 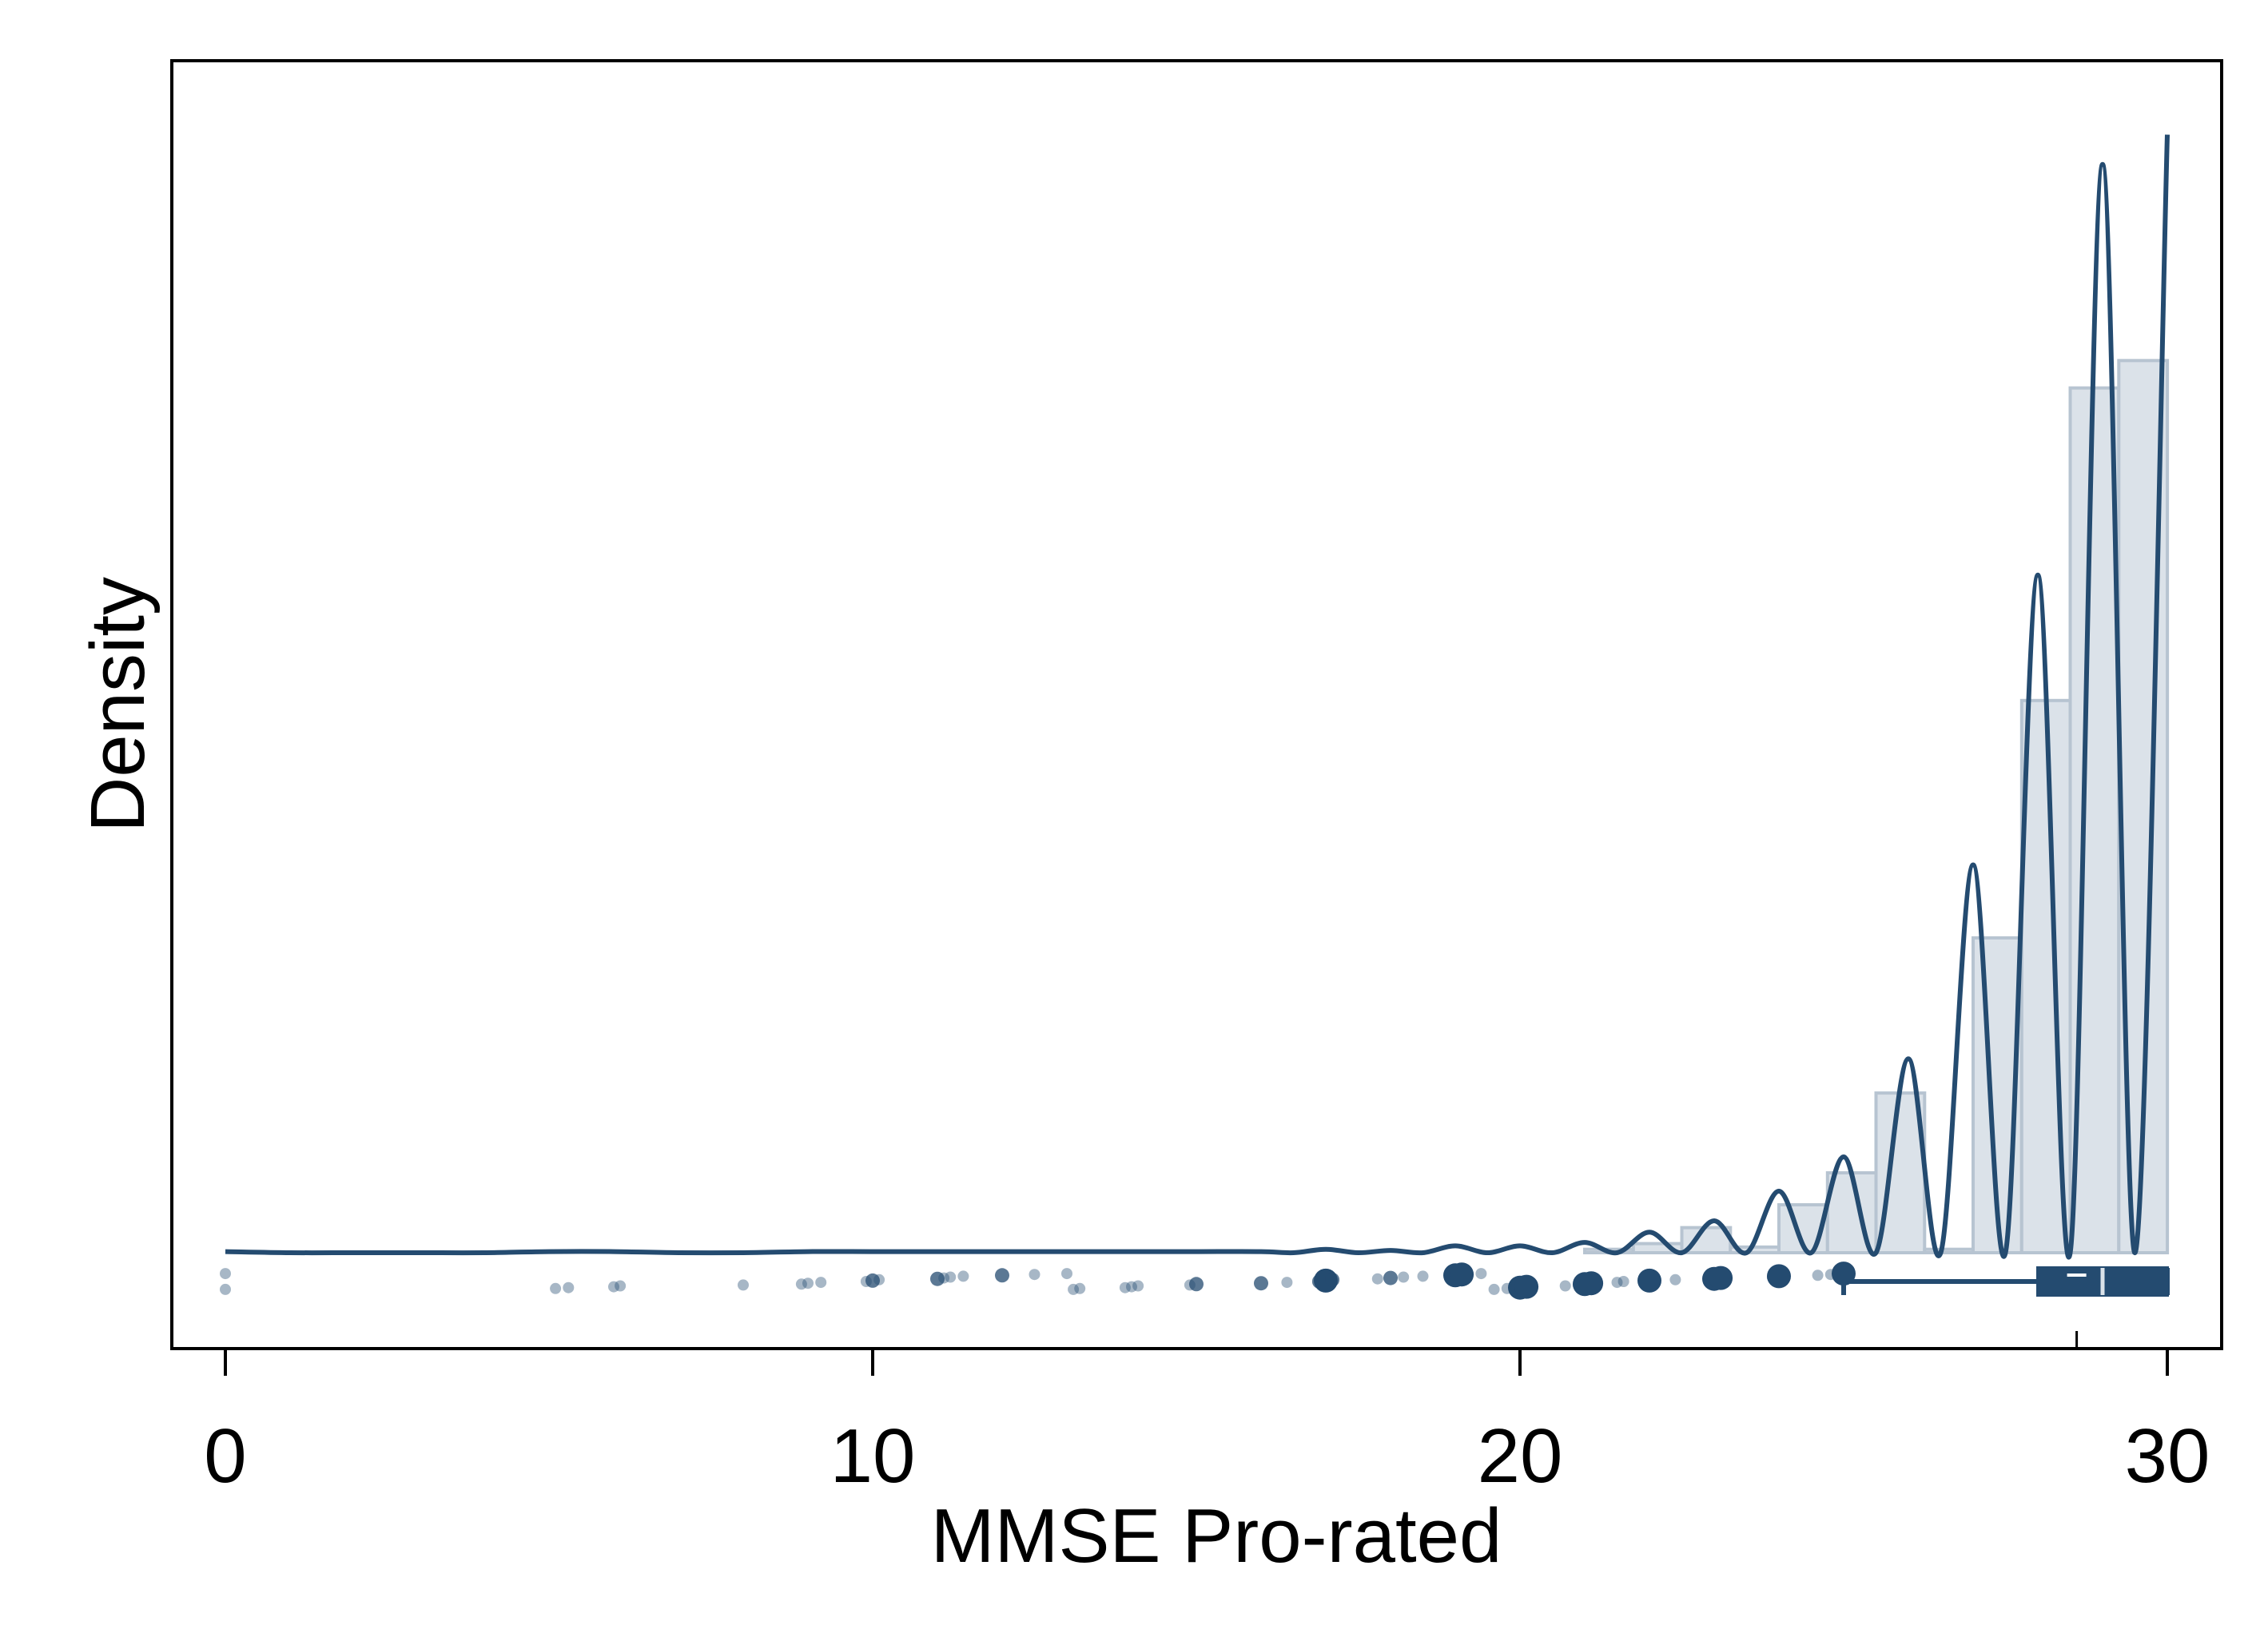 I want to click on x-tick-label-2: 20, so click(x=1520, y=1456).